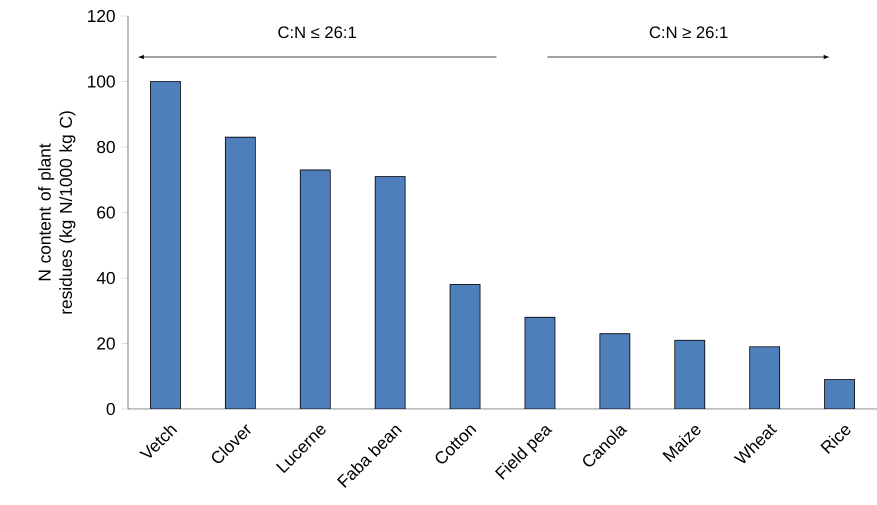 This screenshot has width=877, height=505. What do you see at coordinates (57, 212) in the screenshot?
I see `y-axis-title: N content of plant residues (kg N/1000 kg C)` at bounding box center [57, 212].